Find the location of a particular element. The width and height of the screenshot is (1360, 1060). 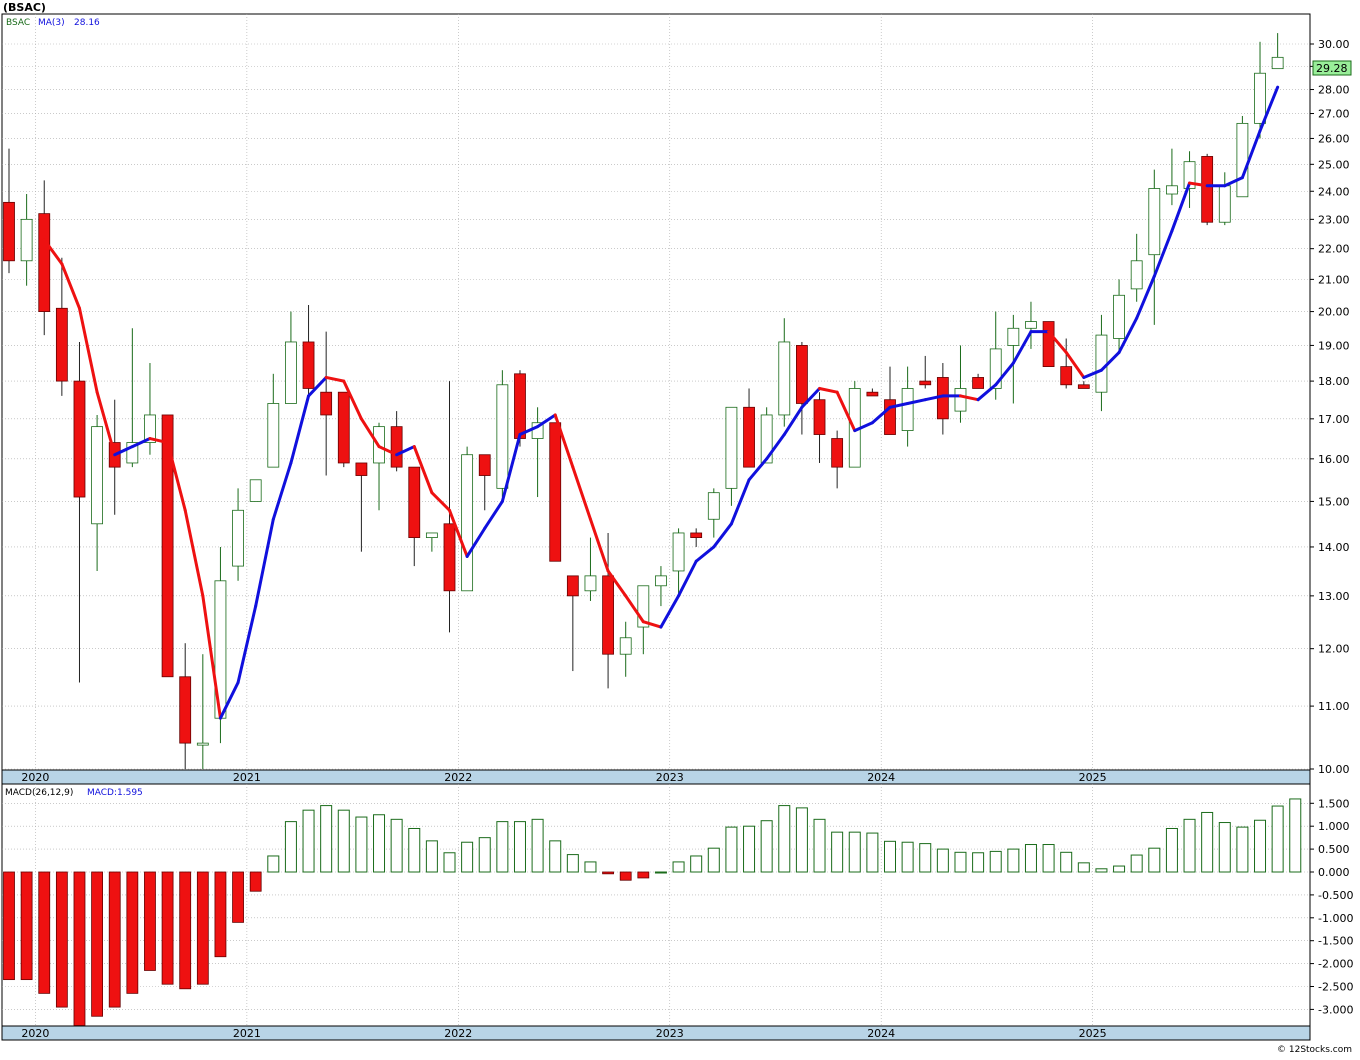

price-tick-label: 20.00 is located at coordinates (1334, 312).